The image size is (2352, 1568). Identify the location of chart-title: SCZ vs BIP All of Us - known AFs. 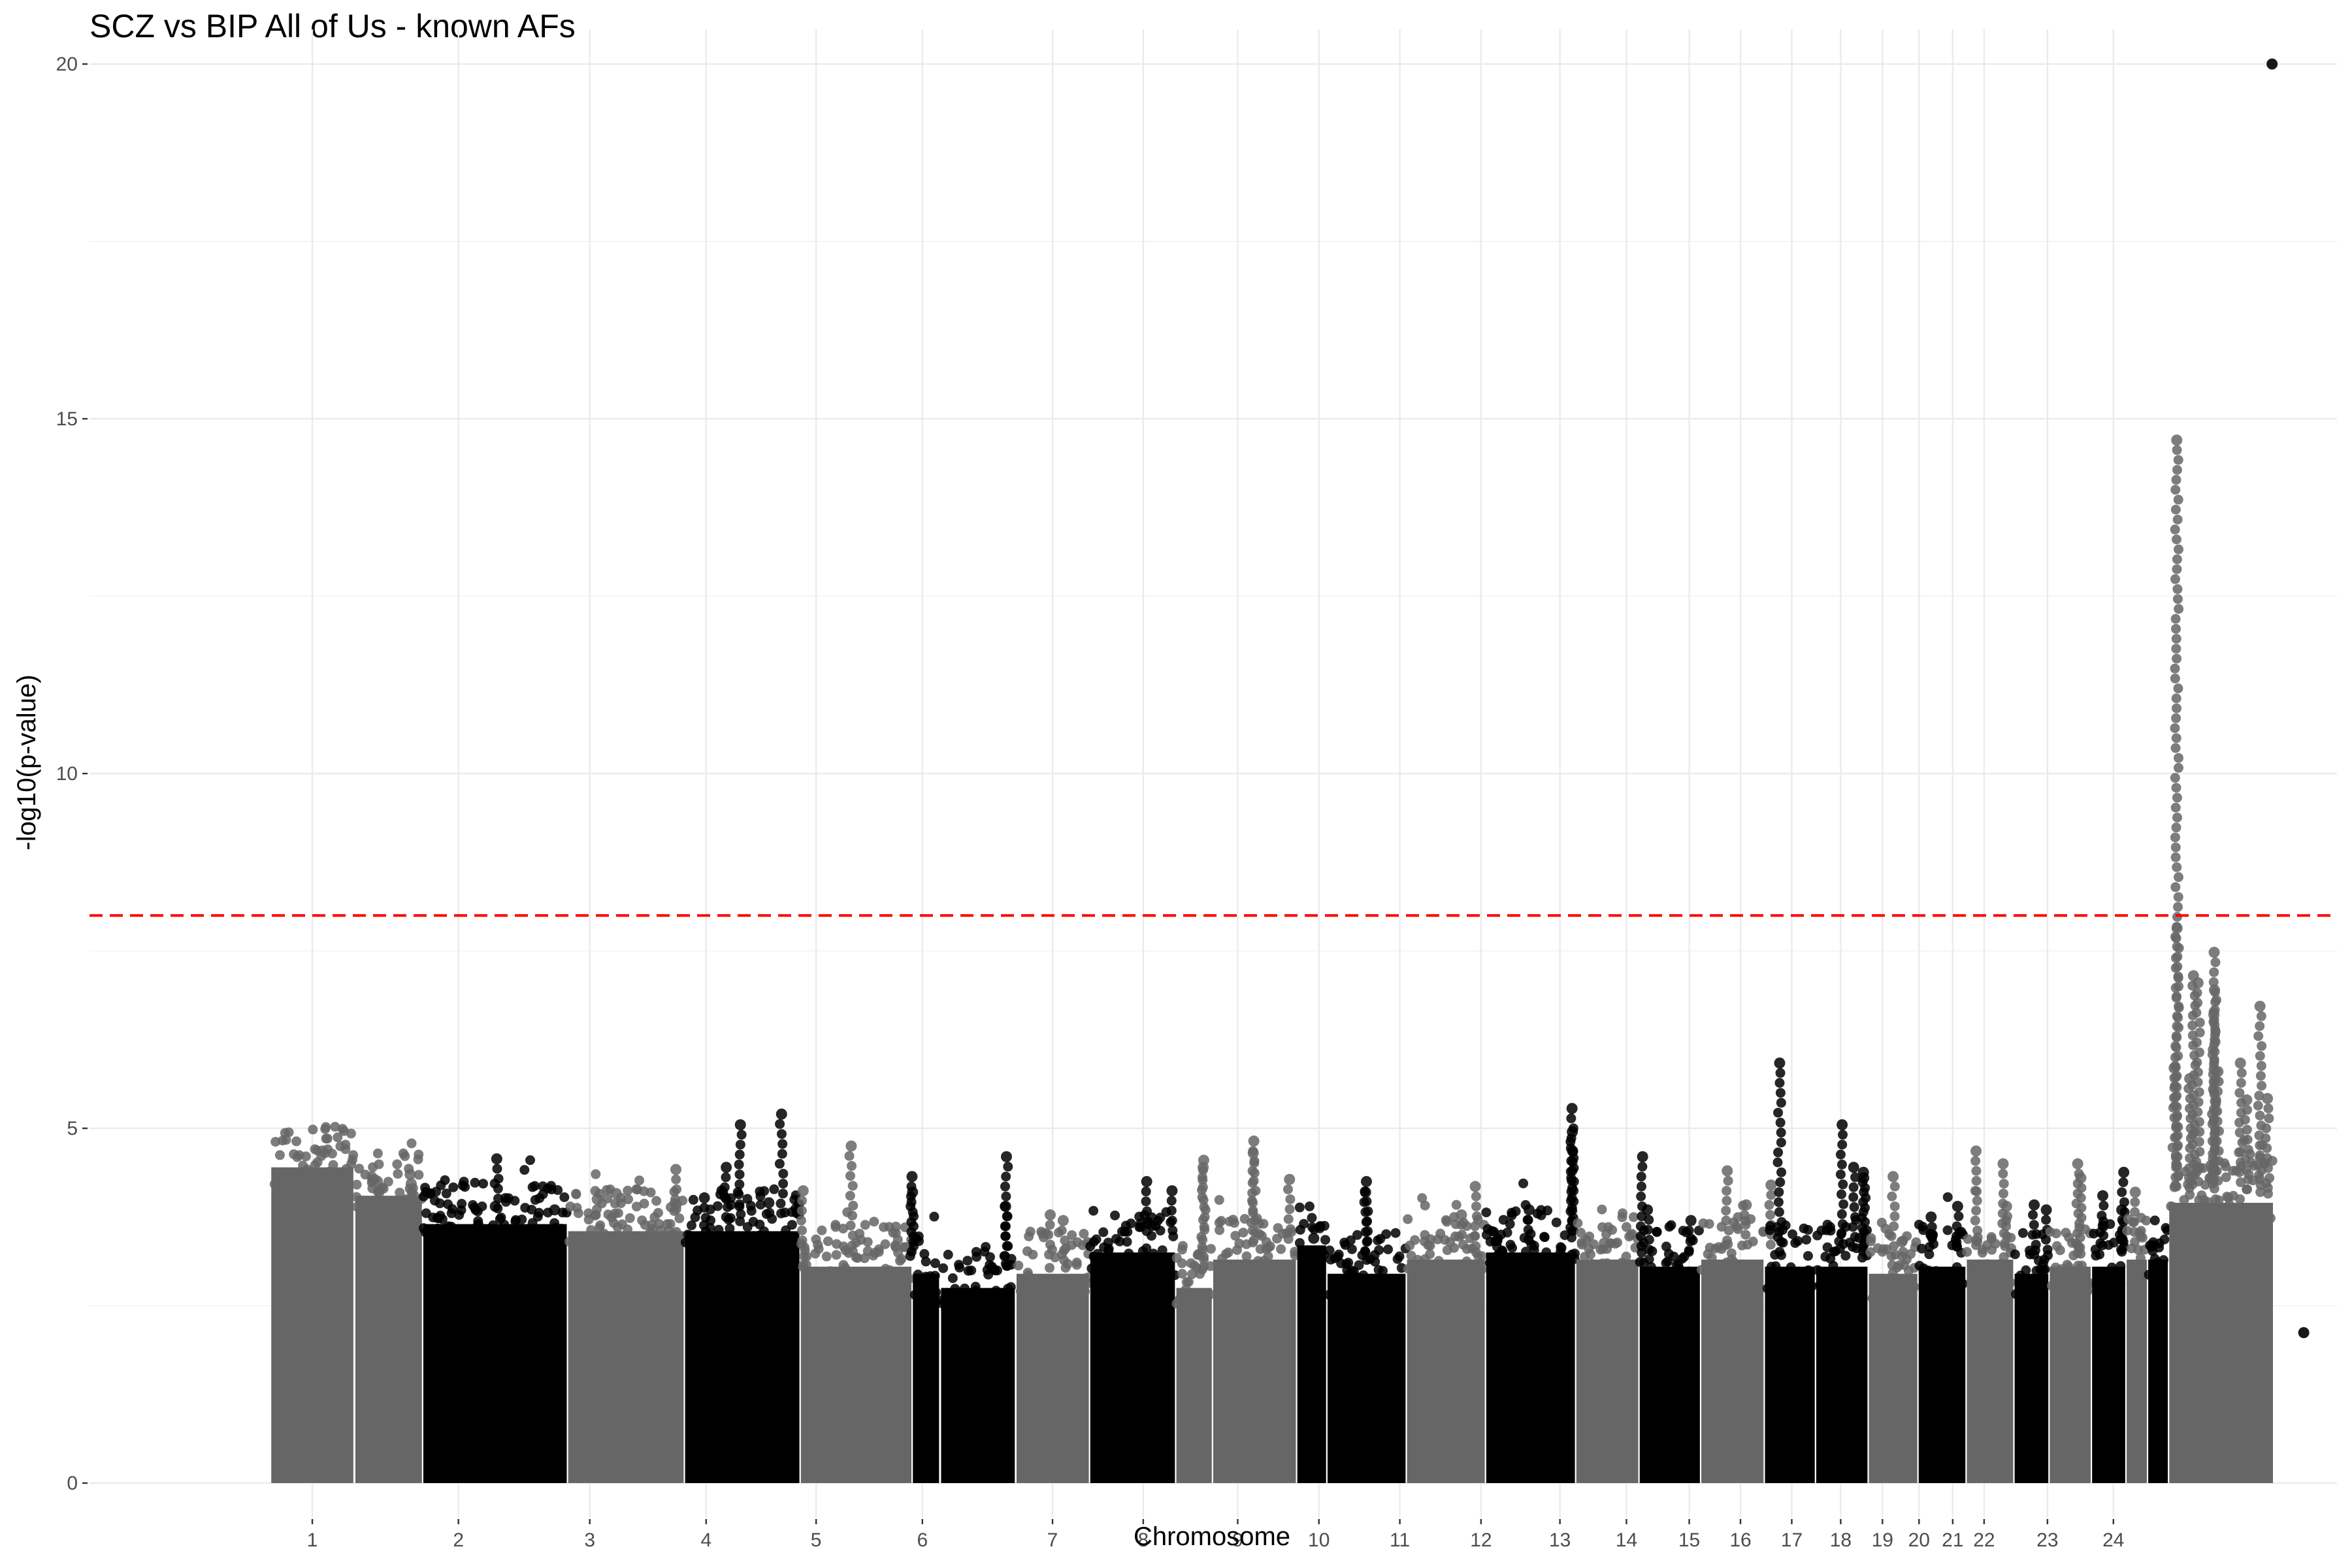
(333, 26).